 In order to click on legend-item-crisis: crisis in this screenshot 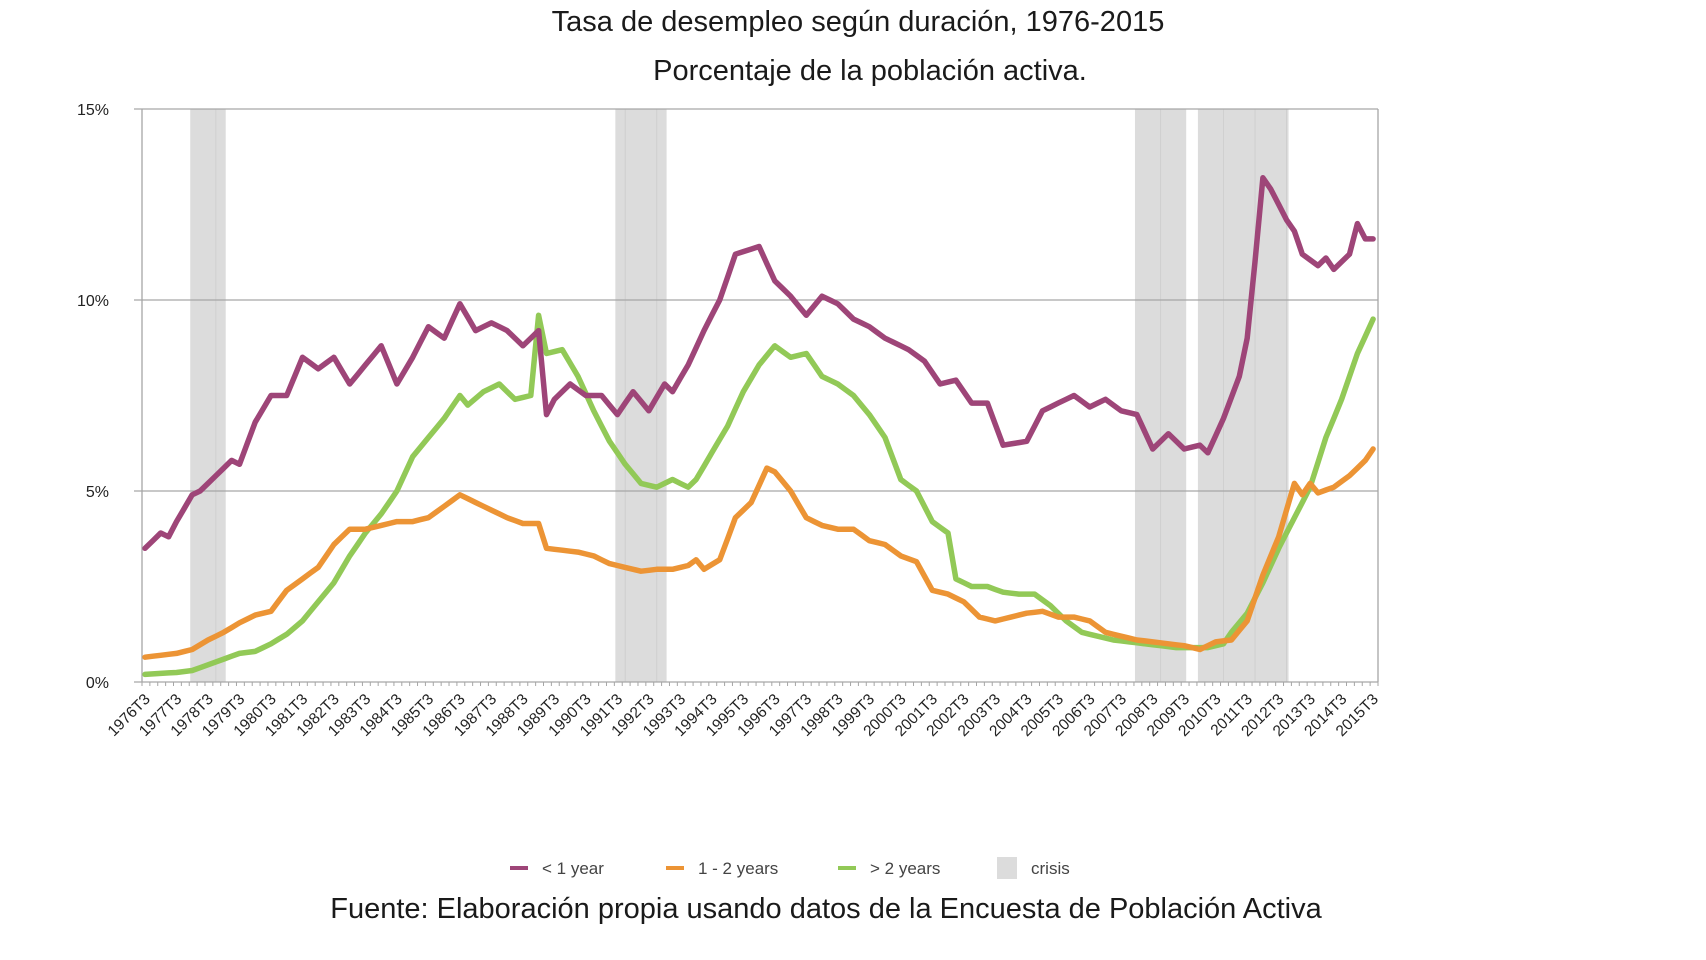, I will do `click(1033, 868)`.